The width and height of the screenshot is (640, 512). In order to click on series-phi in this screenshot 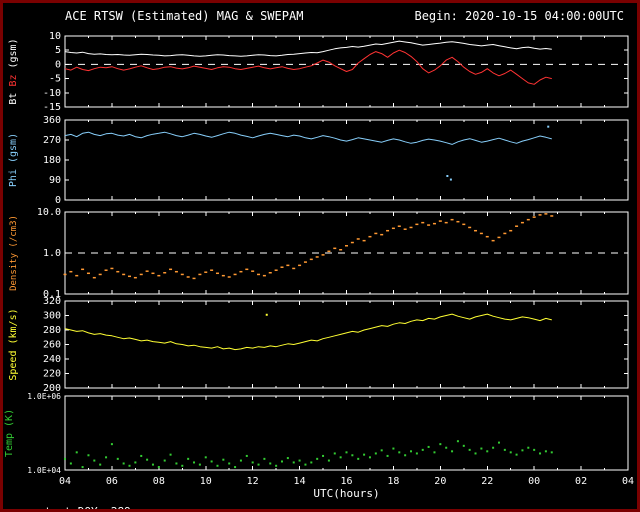, I will do `click(308, 138)`.